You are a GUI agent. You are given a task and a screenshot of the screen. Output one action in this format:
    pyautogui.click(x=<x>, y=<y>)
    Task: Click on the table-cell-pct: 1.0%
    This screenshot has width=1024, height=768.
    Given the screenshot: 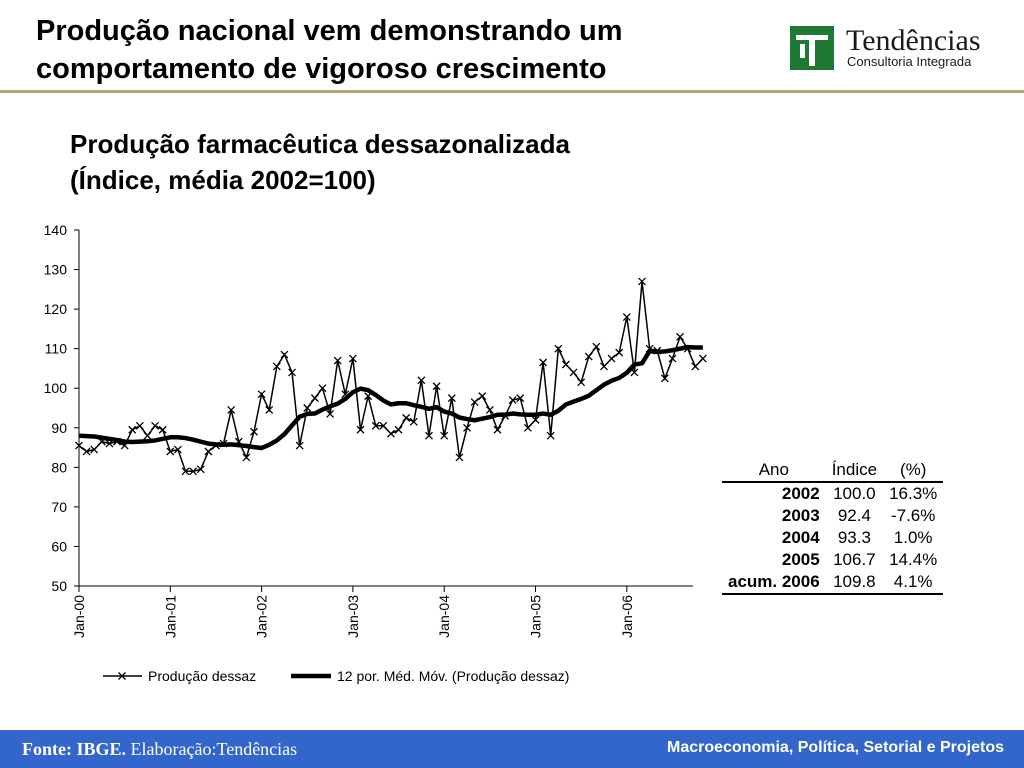 What is the action you would take?
    pyautogui.click(x=913, y=537)
    